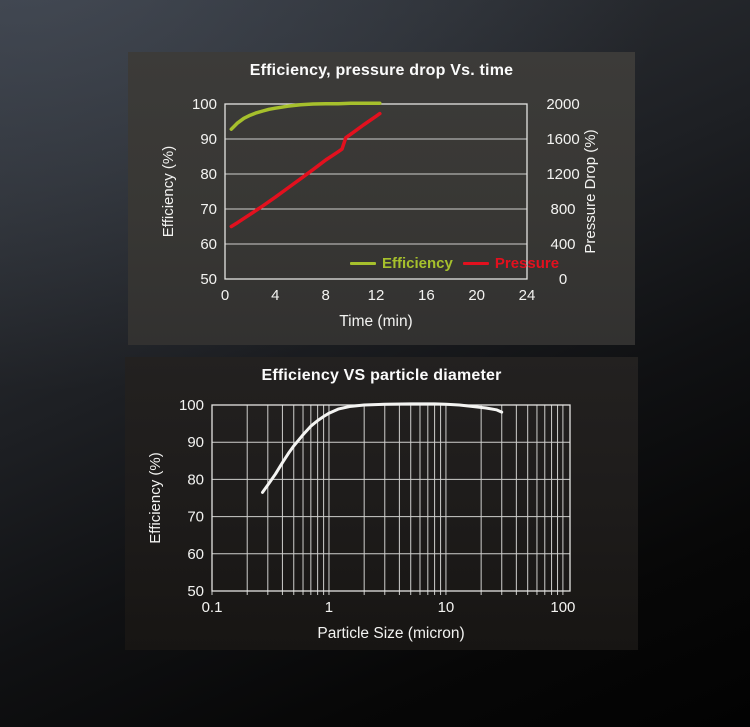  What do you see at coordinates (376, 295) in the screenshot?
I see `x-tick-label: 12` at bounding box center [376, 295].